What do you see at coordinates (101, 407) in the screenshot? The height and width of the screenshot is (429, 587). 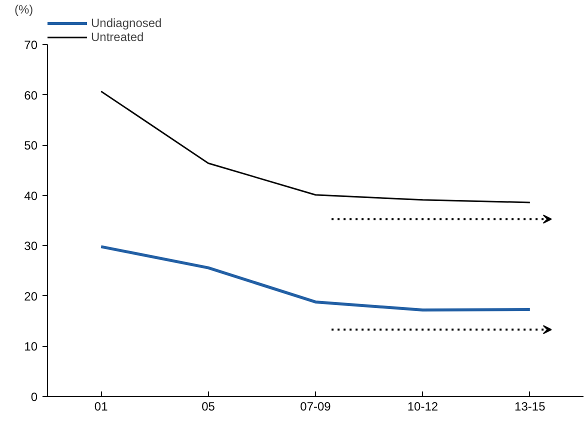 I see `x-tick-label: 01` at bounding box center [101, 407].